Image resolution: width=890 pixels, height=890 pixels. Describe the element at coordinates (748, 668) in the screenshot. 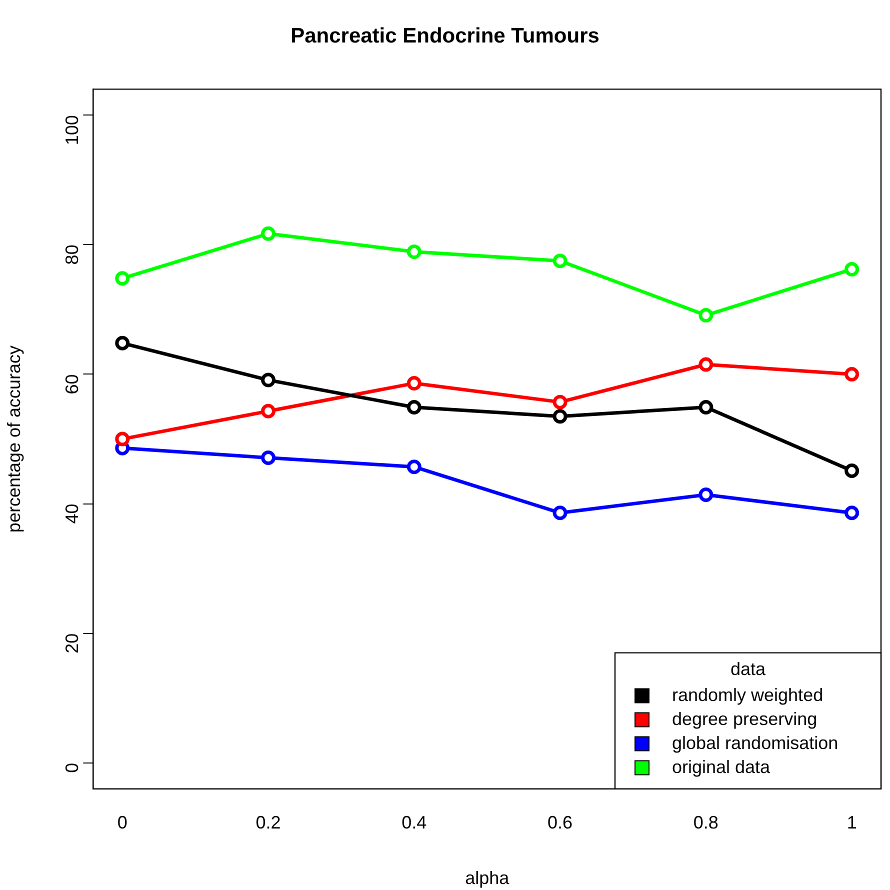

I see `legend-title: data` at that location.